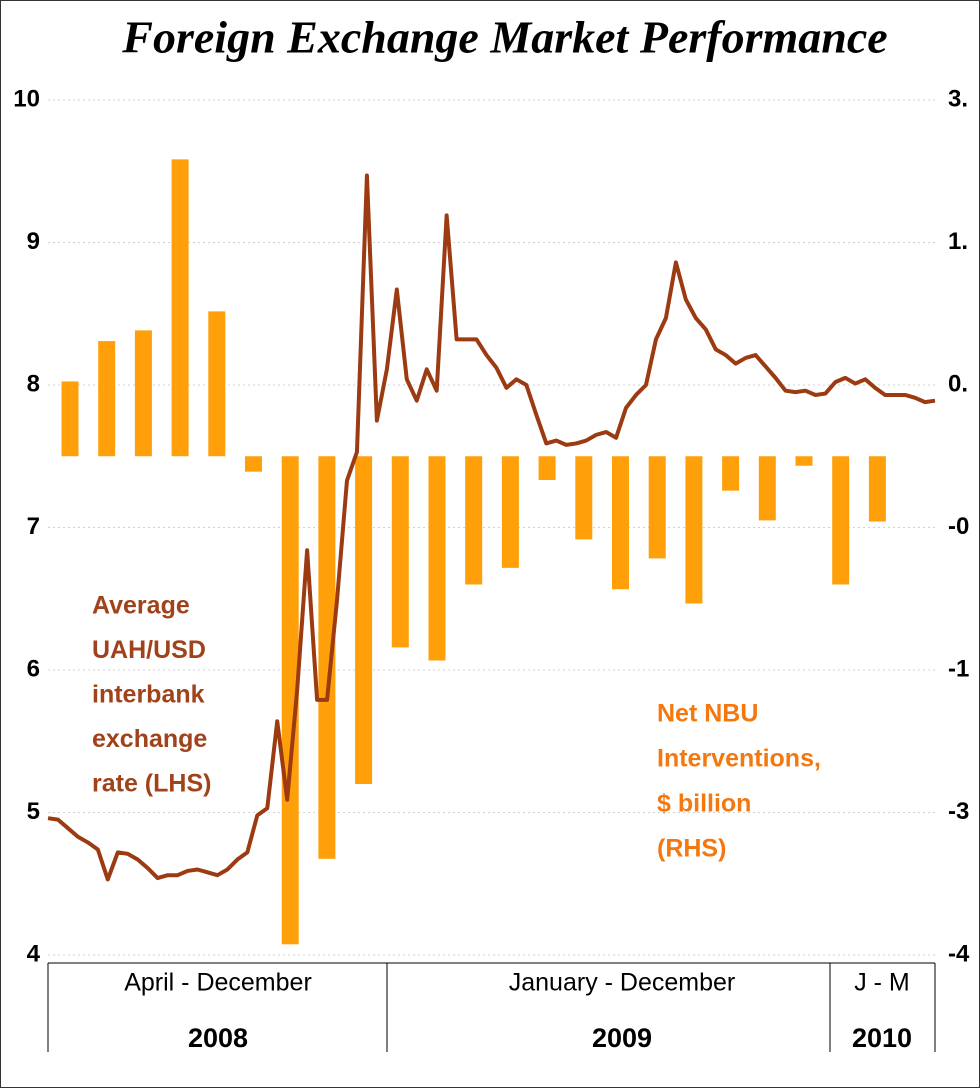 The image size is (980, 1088). I want to click on annotation: Interventions,, so click(739, 759).